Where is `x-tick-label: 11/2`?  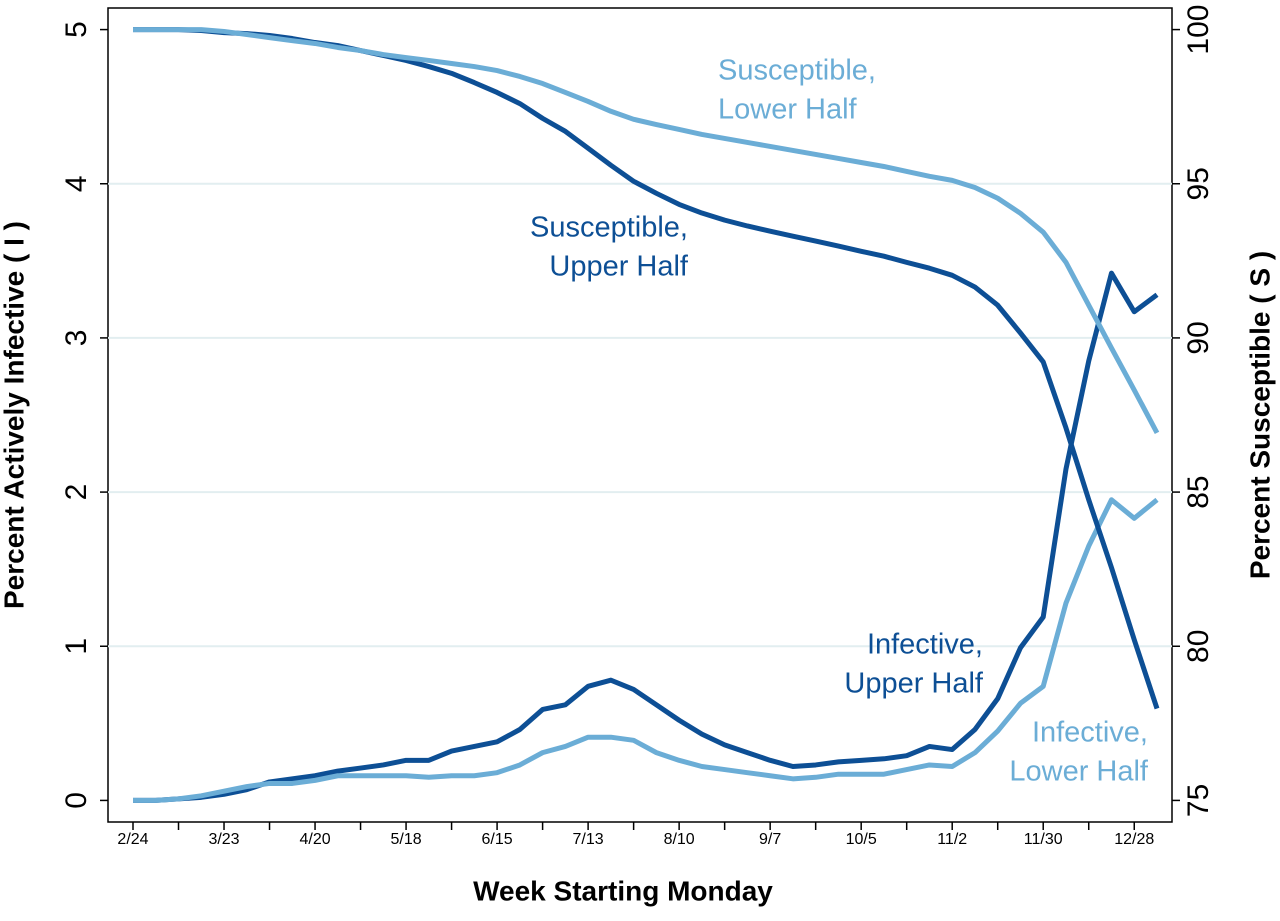
x-tick-label: 11/2 is located at coordinates (952, 839).